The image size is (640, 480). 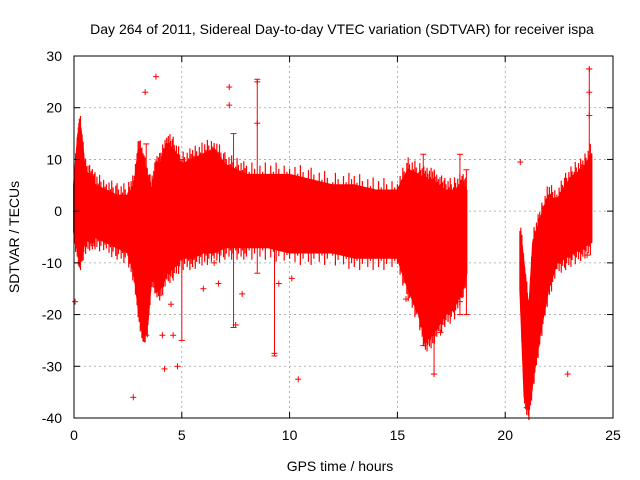 What do you see at coordinates (398, 435) in the screenshot?
I see `x-tick-label: 15` at bounding box center [398, 435].